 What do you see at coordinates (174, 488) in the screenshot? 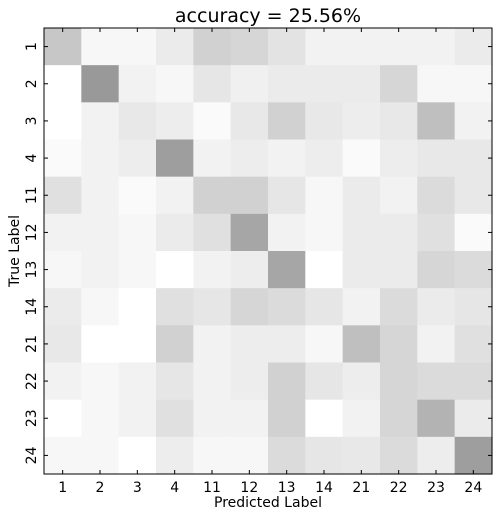
I see `x-tick-label: 4` at bounding box center [174, 488].